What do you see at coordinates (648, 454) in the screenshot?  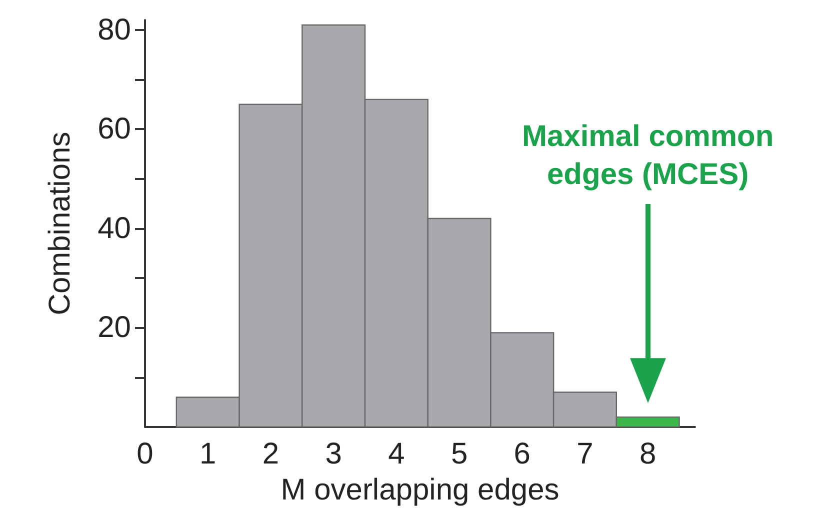 I see `x-tick-label: 8` at bounding box center [648, 454].